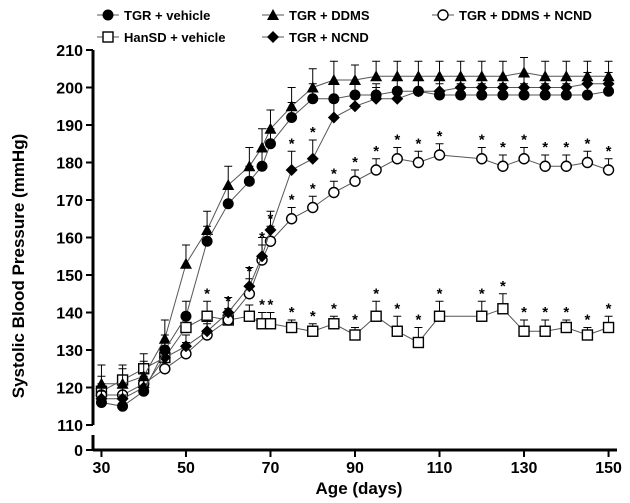  What do you see at coordinates (355, 468) in the screenshot?
I see `x-tick-label: 90` at bounding box center [355, 468].